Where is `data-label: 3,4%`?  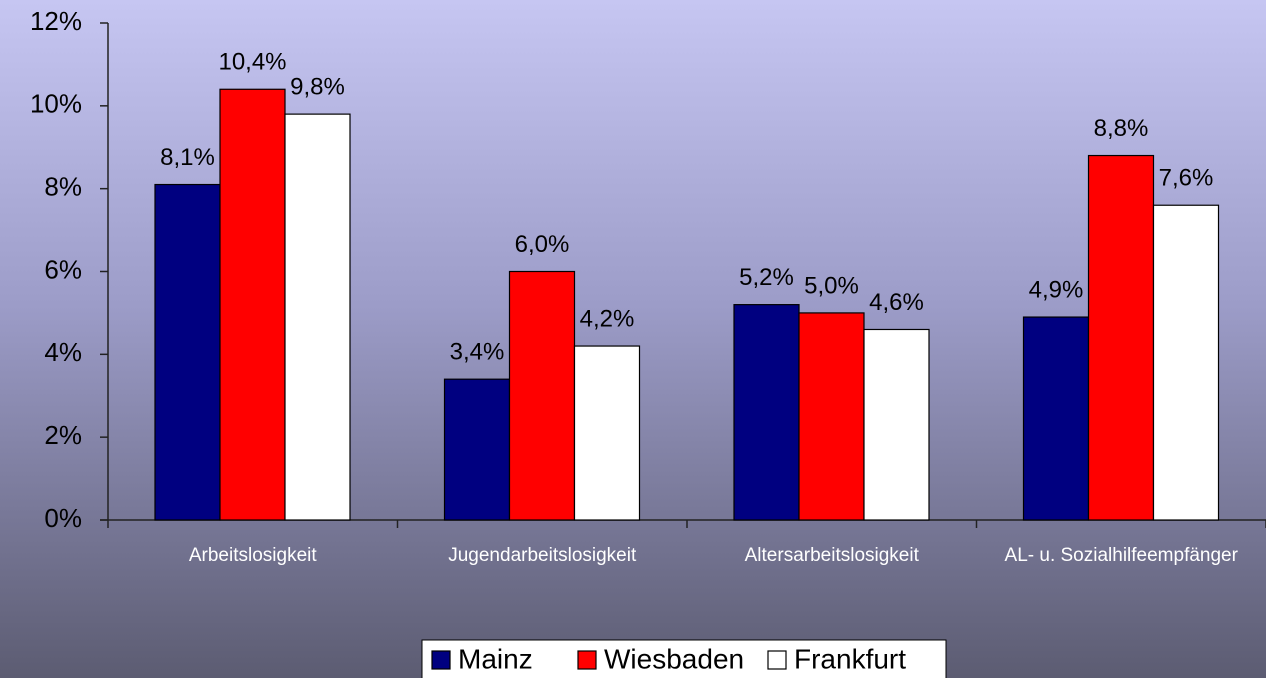
data-label: 3,4% is located at coordinates (477, 352).